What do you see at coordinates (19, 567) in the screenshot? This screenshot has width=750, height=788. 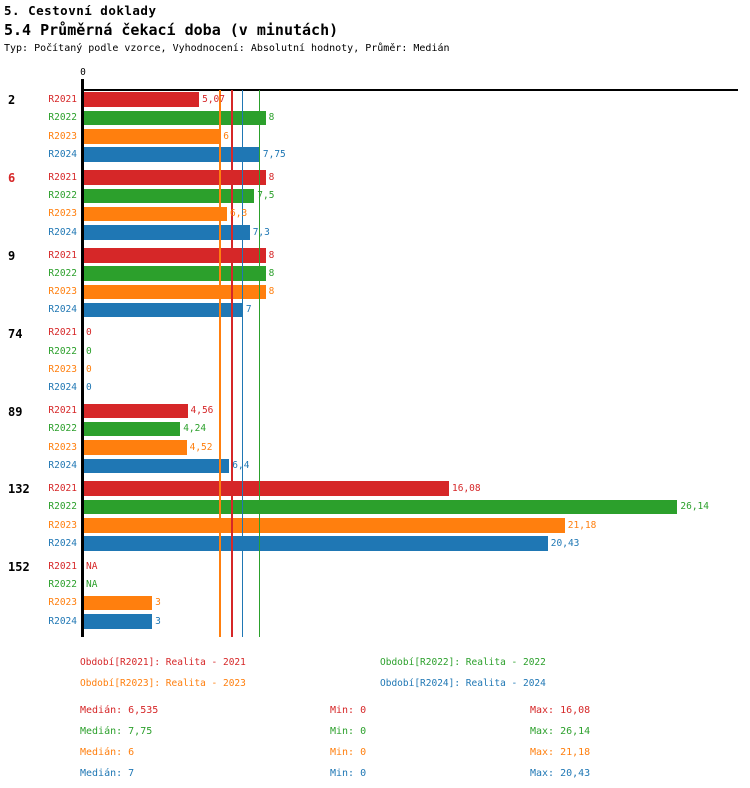 I see `category-label: 152` at bounding box center [19, 567].